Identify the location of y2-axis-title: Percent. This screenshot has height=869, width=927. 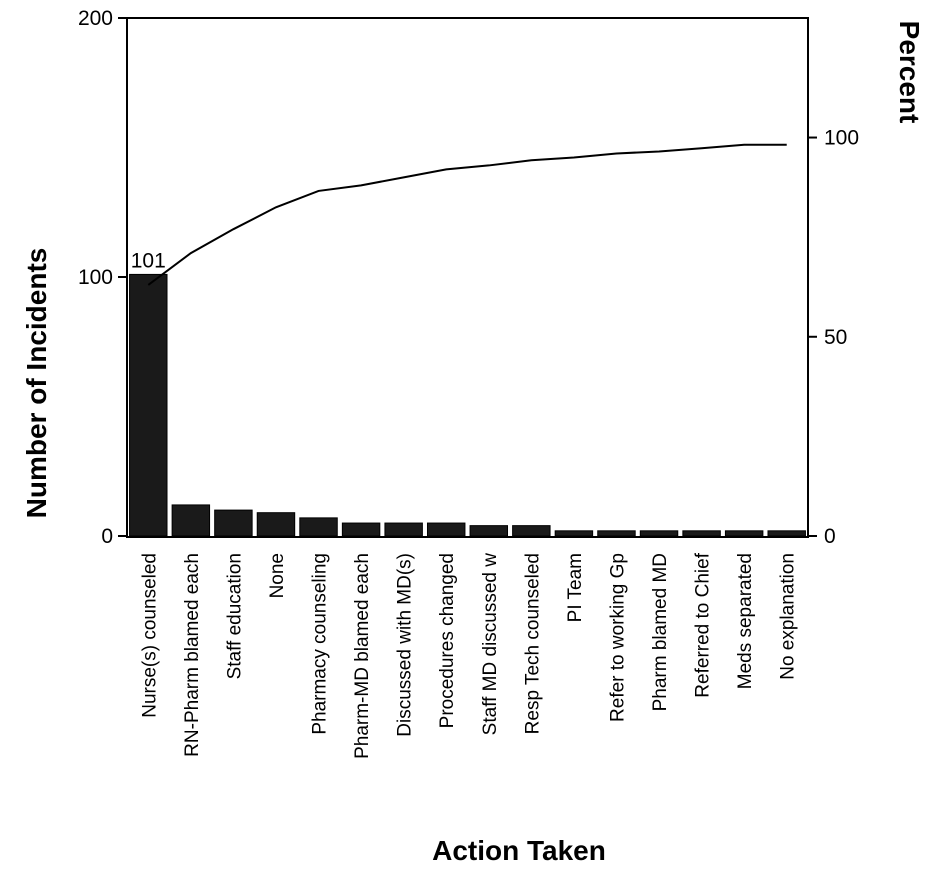
(909, 72).